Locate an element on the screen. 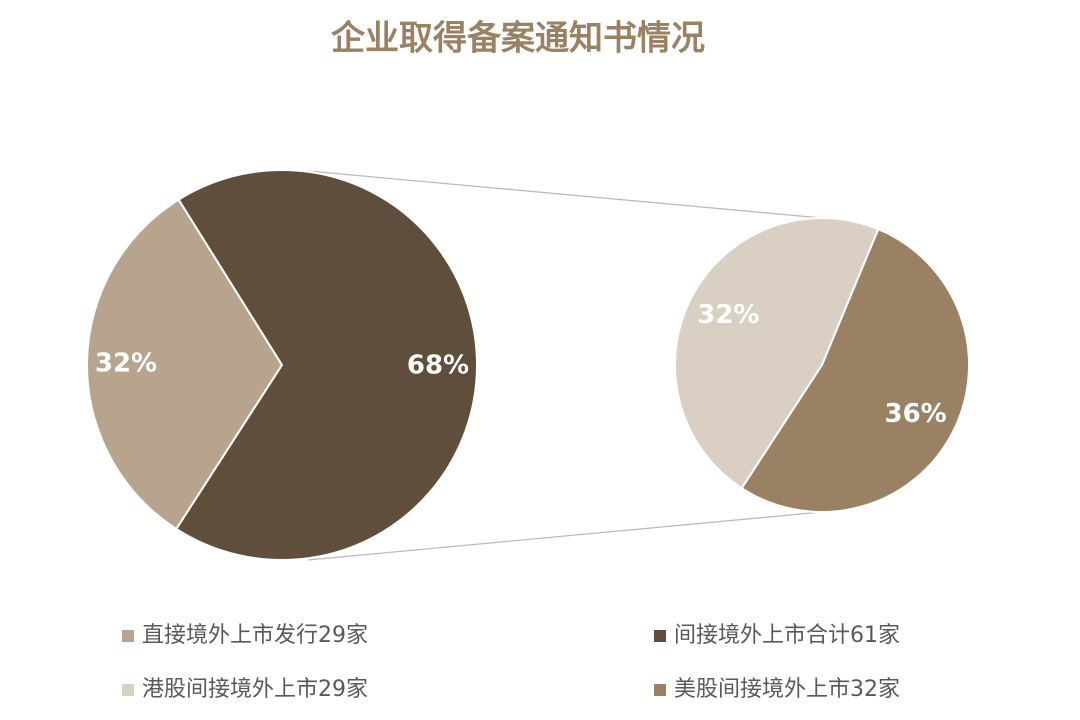 Image resolution: width=1080 pixels, height=720 pixels. legend-label: 间接境外上市合计61家 is located at coordinates (787, 635).